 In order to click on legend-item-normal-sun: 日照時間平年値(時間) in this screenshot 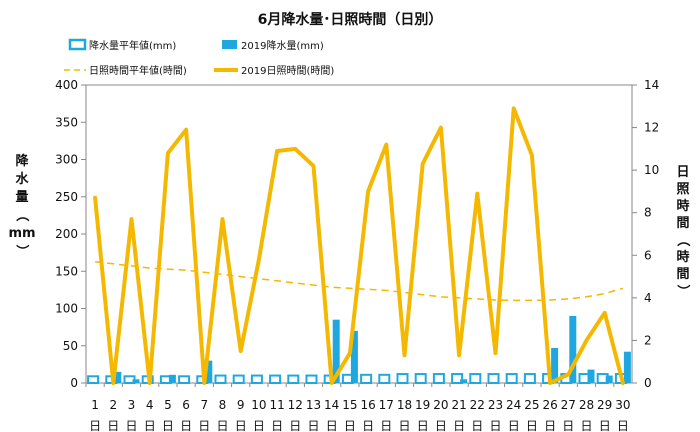, I will do `click(125, 70)`.